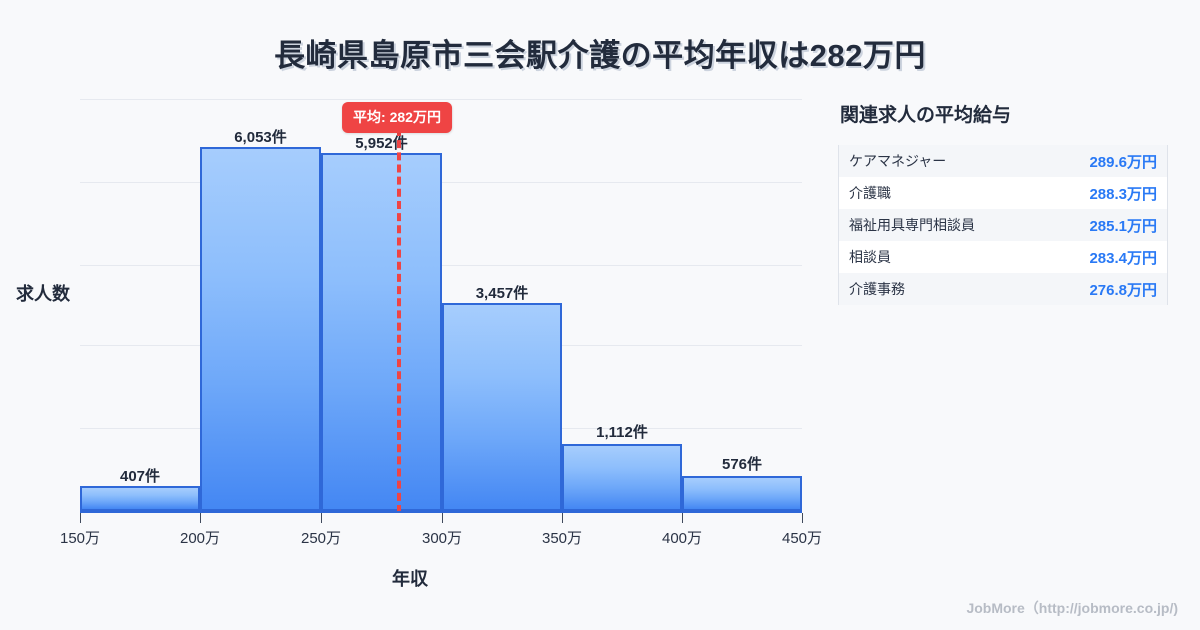 This screenshot has height=630, width=1200. Describe the element at coordinates (1003, 257) in the screenshot. I see `table-row: 相談員 283.4万円` at that location.